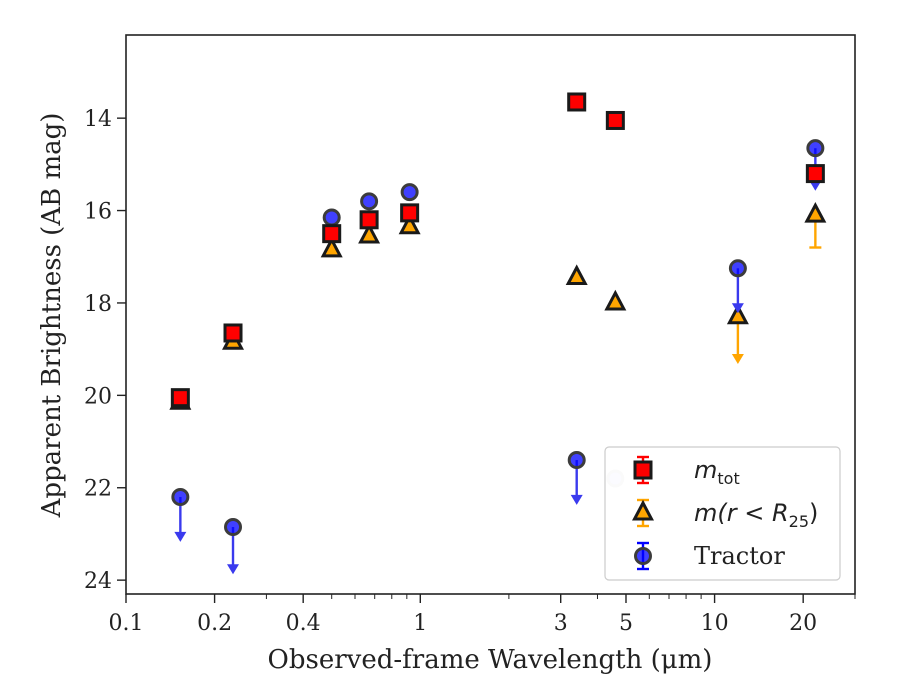 The height and width of the screenshot is (700, 900). What do you see at coordinates (741, 513) in the screenshot?
I see `legend-label-main: m(r < R` at bounding box center [741, 513].